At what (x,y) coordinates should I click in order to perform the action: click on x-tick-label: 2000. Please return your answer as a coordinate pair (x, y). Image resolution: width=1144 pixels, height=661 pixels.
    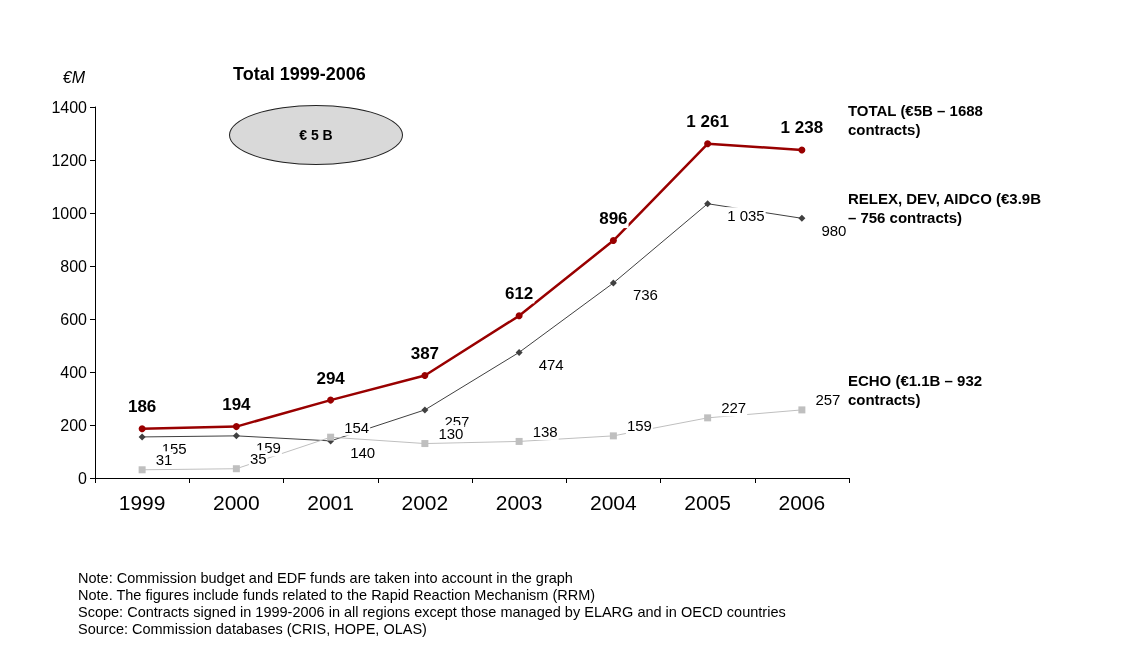
    Looking at the image, I should click on (236, 502).